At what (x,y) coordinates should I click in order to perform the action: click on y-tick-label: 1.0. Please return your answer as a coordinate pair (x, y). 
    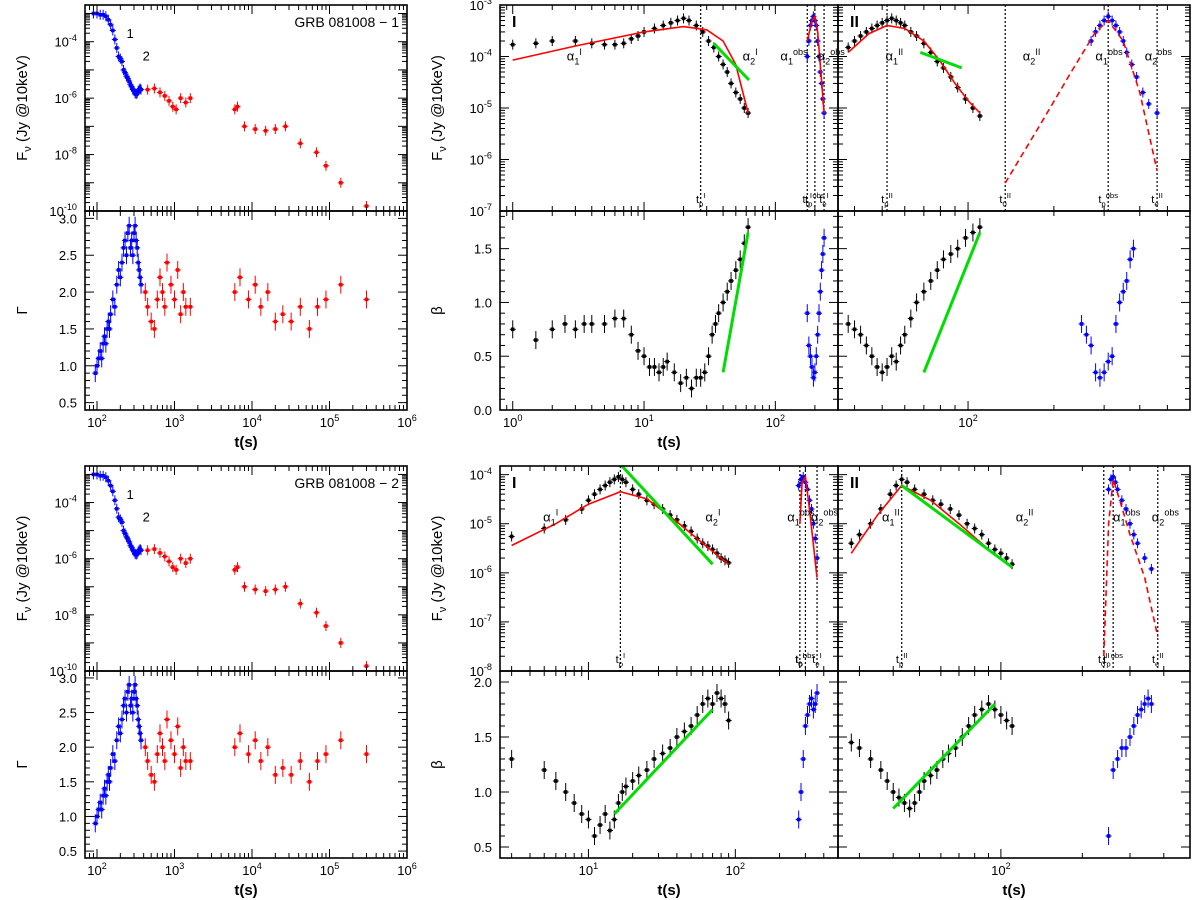
    Looking at the image, I should click on (483, 792).